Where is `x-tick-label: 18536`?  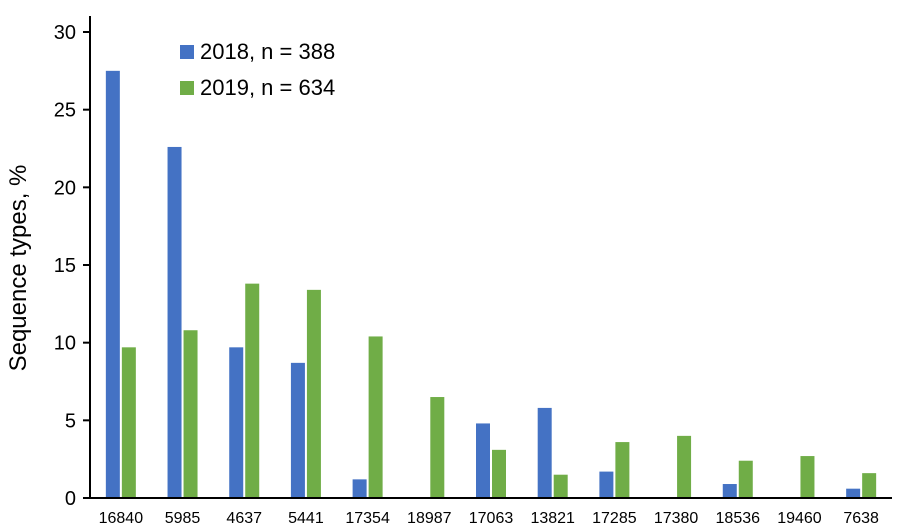 x-tick-label: 18536 is located at coordinates (738, 518).